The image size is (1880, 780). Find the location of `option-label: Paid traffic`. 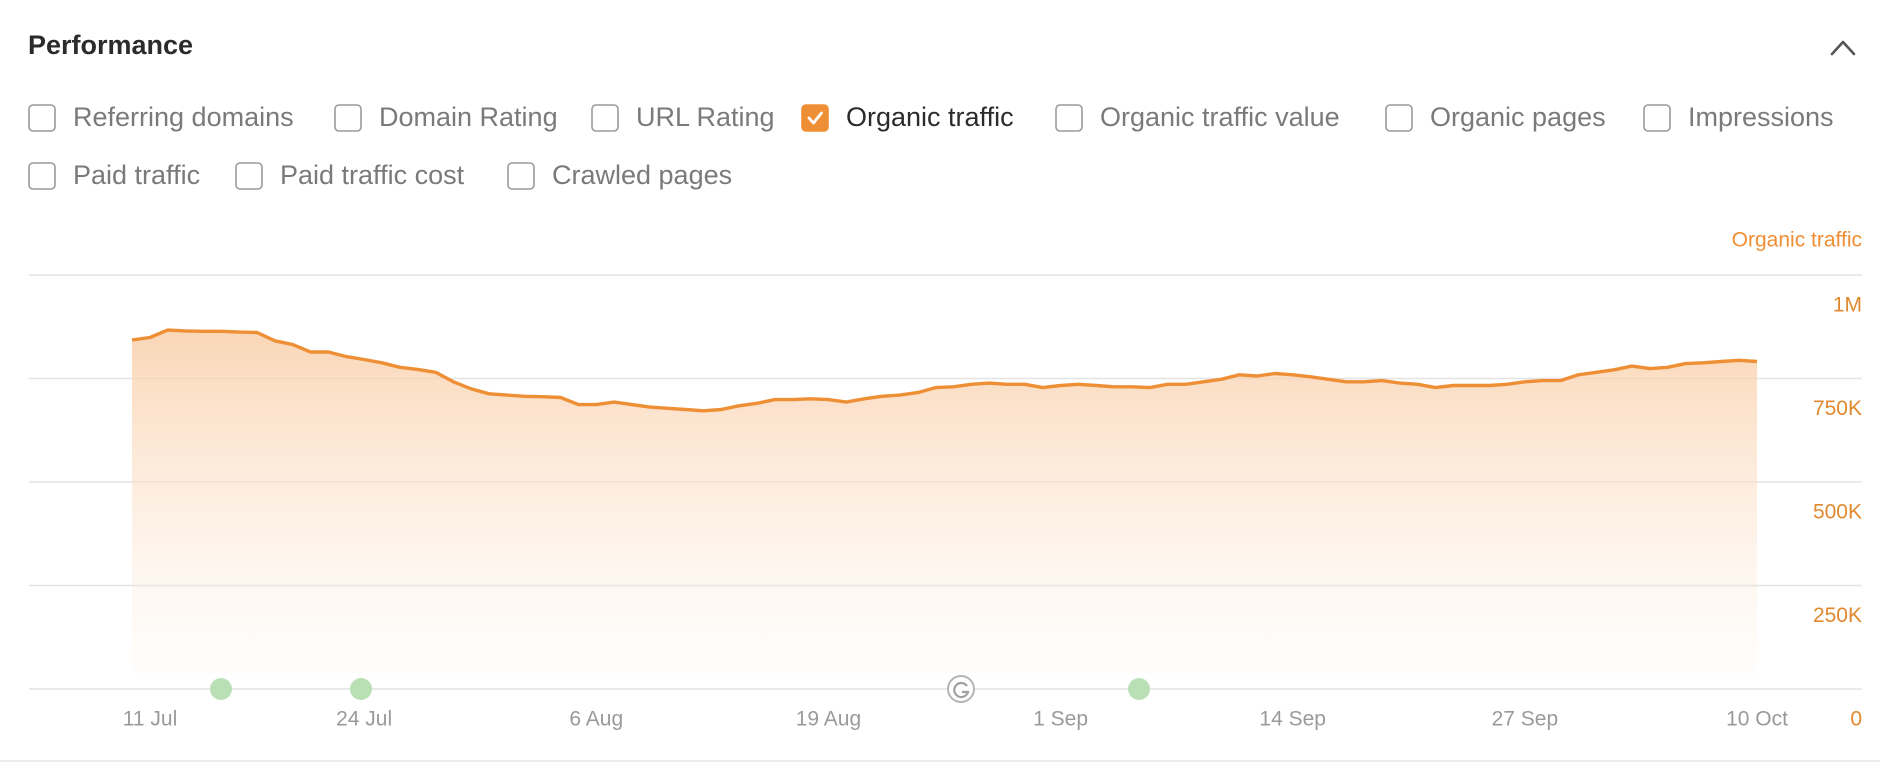

option-label: Paid traffic is located at coordinates (136, 175).